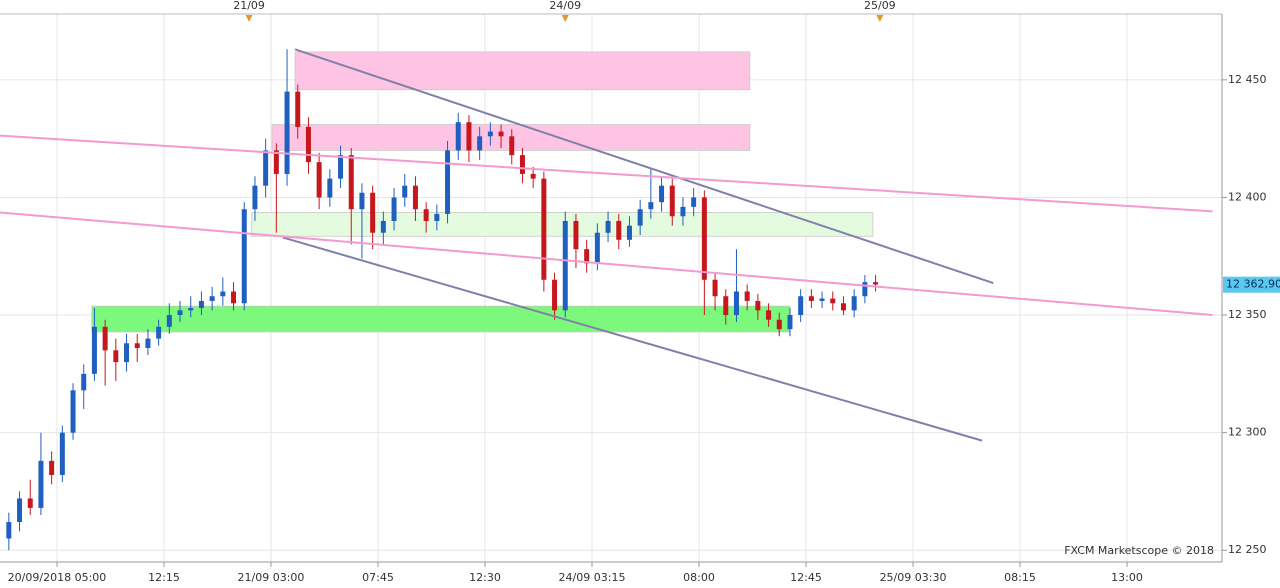  Describe the element at coordinates (1127, 577) in the screenshot. I see `x-tick-label: 13:00` at that location.